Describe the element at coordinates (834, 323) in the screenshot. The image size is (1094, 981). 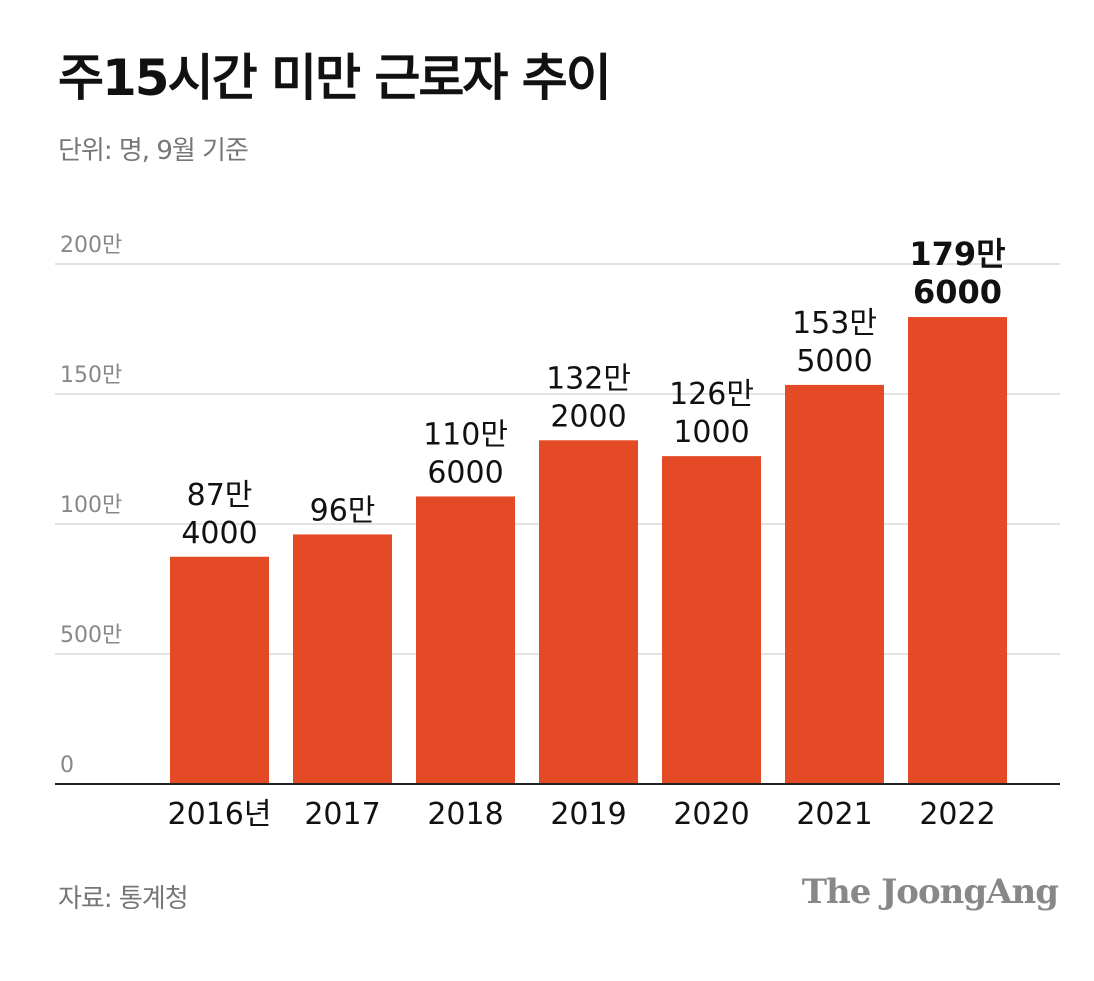
I see `data-label: 153만` at that location.